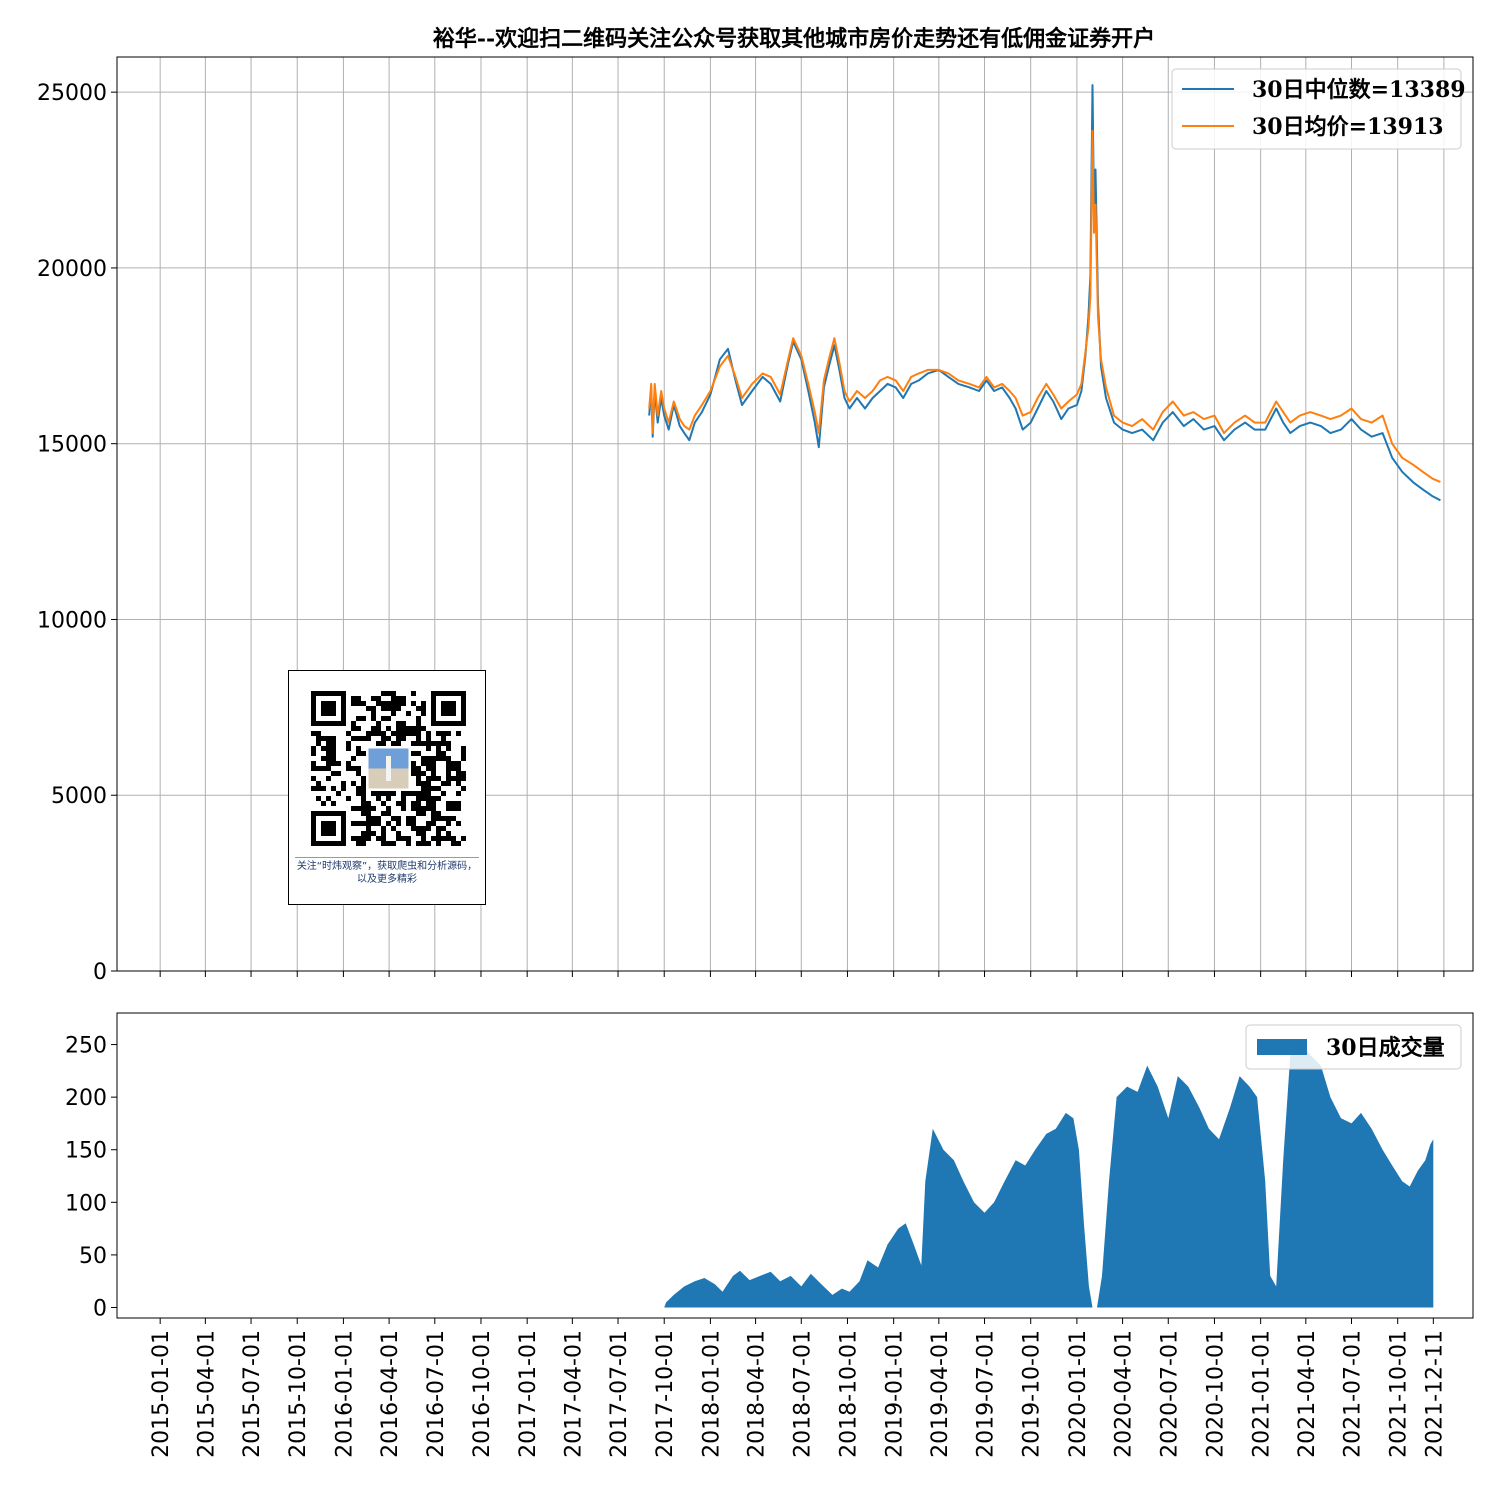  Describe the element at coordinates (1044, 306) in the screenshot. I see `series-line-mean` at that location.